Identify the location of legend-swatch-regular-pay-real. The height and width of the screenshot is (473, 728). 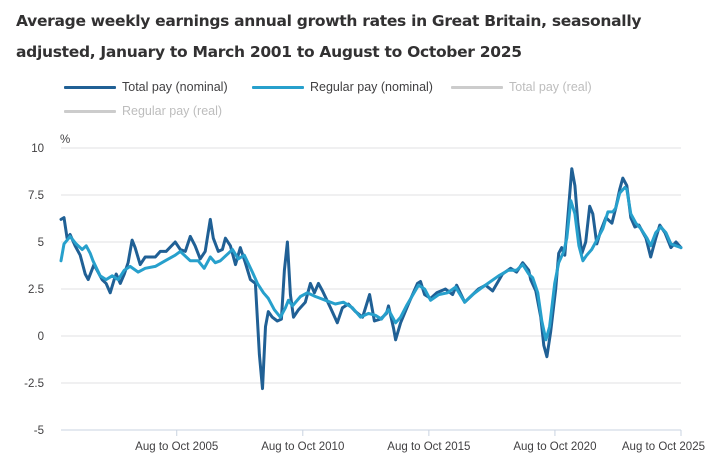
(90, 111).